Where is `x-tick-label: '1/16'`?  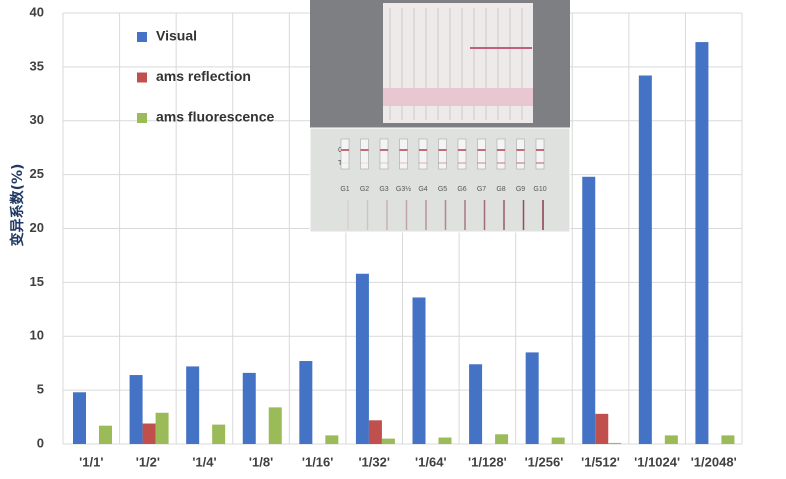
x-tick-label: '1/16' is located at coordinates (317, 461).